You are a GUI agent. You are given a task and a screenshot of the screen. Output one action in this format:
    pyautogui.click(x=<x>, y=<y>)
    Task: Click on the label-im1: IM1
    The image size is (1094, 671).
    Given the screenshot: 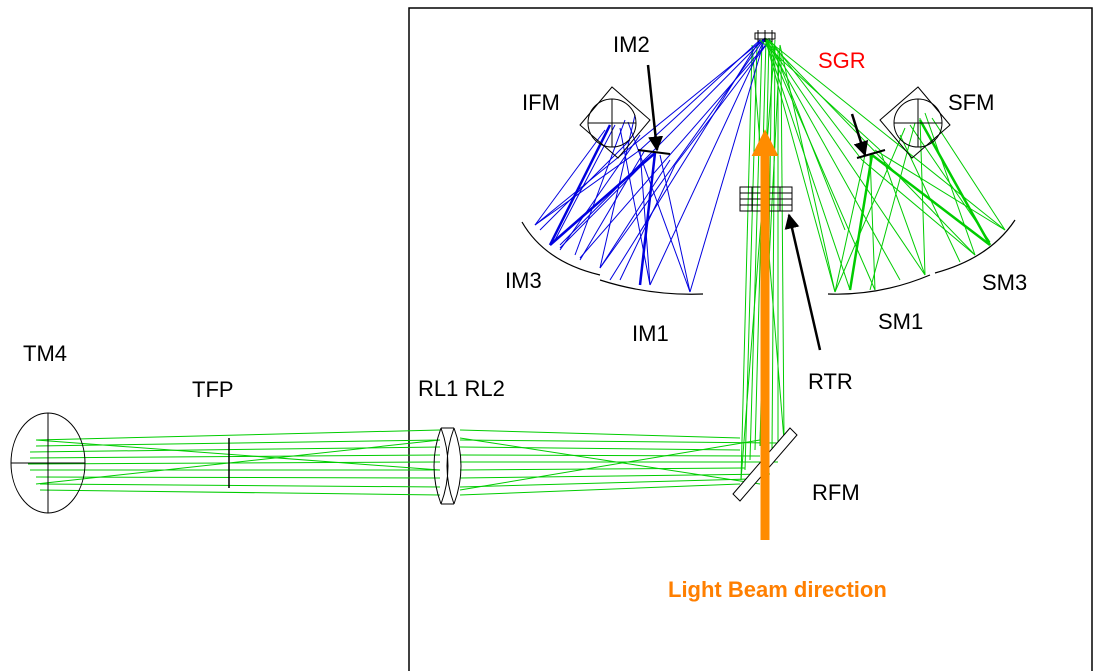 What is the action you would take?
    pyautogui.click(x=650, y=333)
    